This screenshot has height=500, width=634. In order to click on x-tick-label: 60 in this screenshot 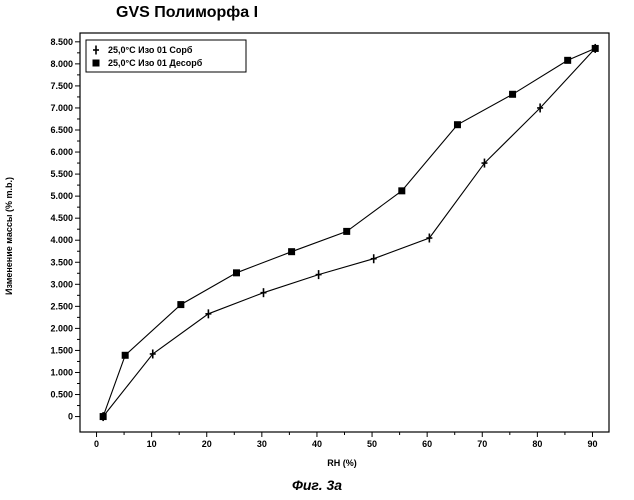, I will do `click(427, 444)`.